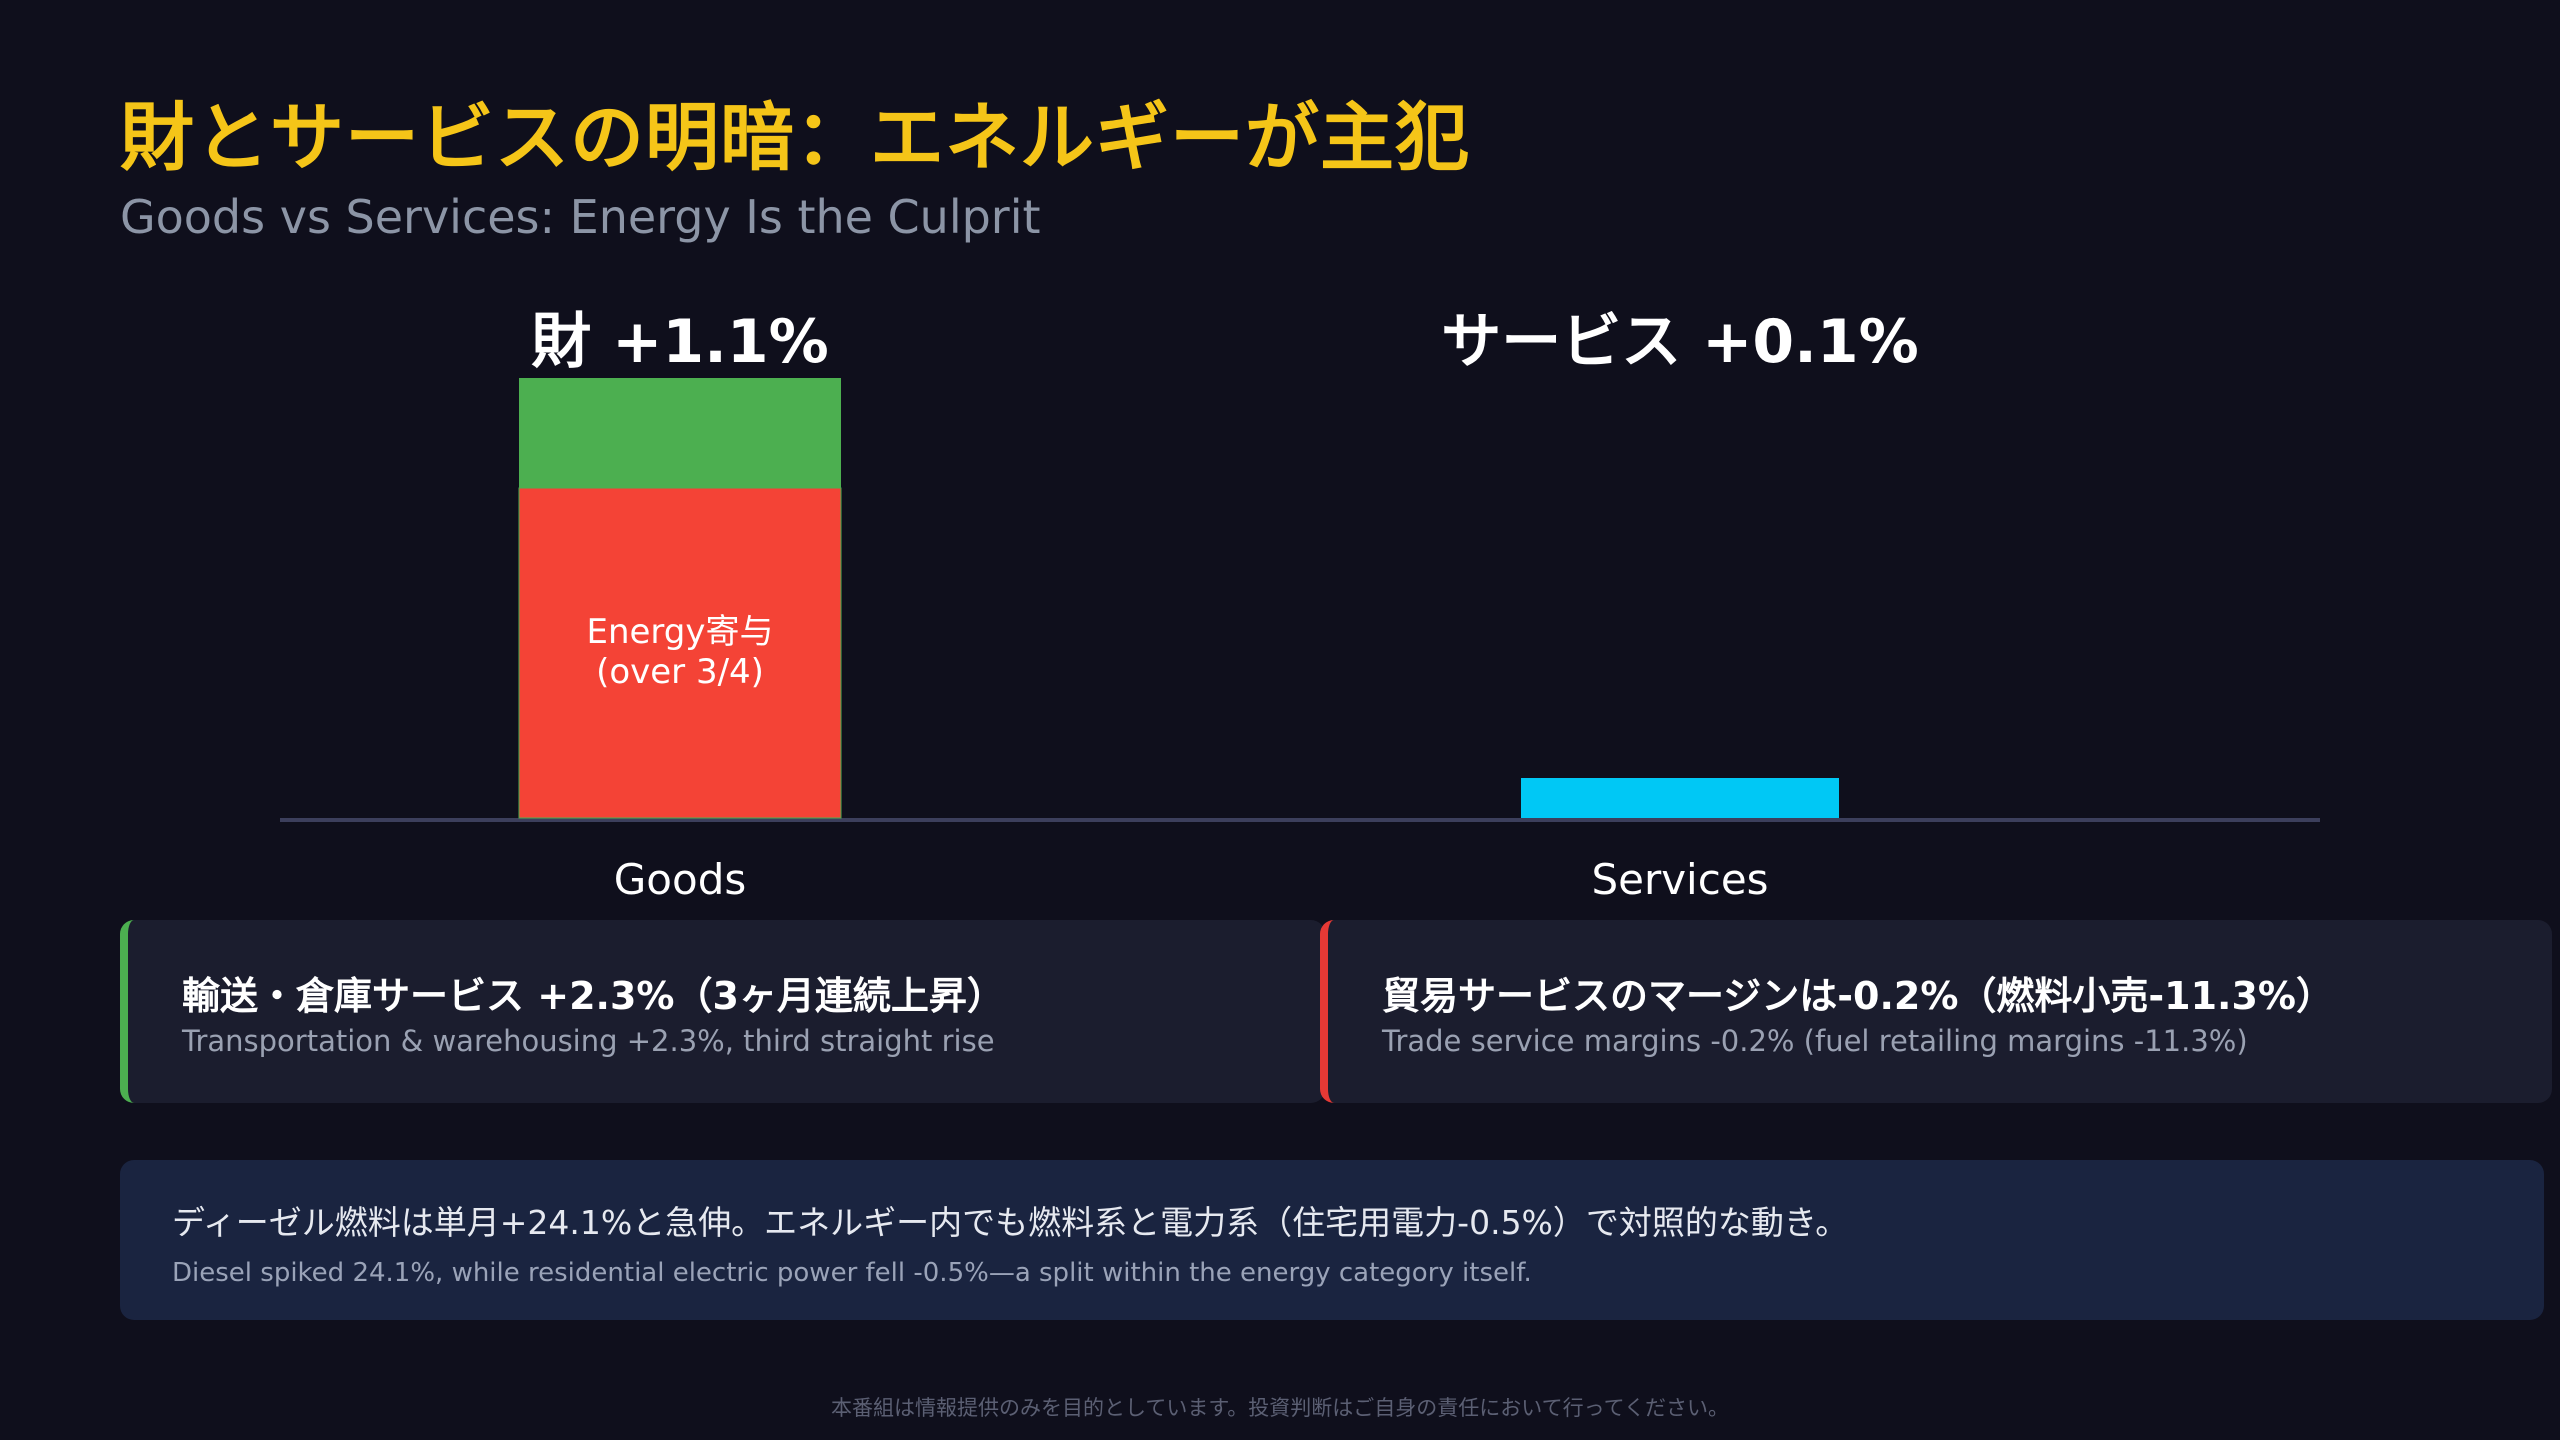 The width and height of the screenshot is (2560, 1440). What do you see at coordinates (680, 672) in the screenshot?
I see `energy-contribution-sublabel: (over 3/4)` at bounding box center [680, 672].